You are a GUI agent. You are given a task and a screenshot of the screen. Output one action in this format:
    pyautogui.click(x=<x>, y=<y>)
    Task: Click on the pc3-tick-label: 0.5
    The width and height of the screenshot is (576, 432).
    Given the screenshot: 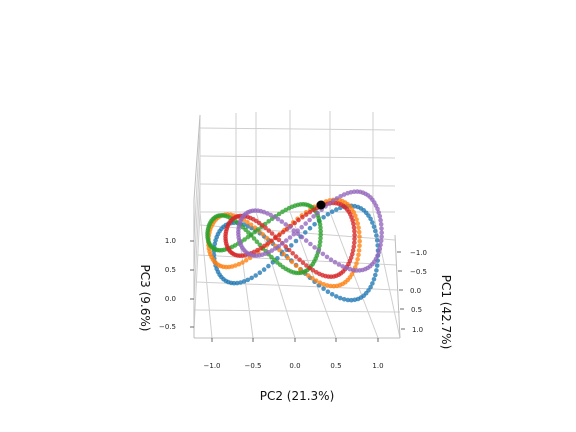 What is the action you would take?
    pyautogui.click(x=170, y=270)
    